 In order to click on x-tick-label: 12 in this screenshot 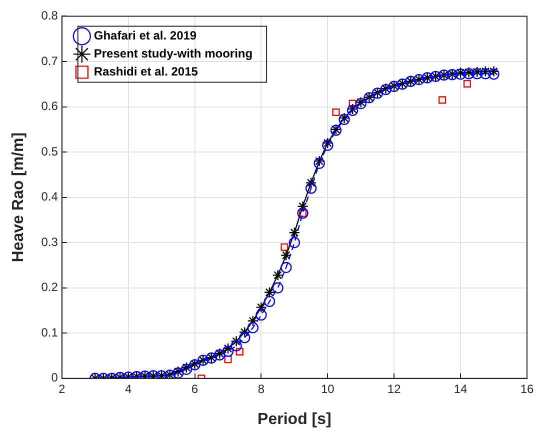, I will do `click(394, 389)`.